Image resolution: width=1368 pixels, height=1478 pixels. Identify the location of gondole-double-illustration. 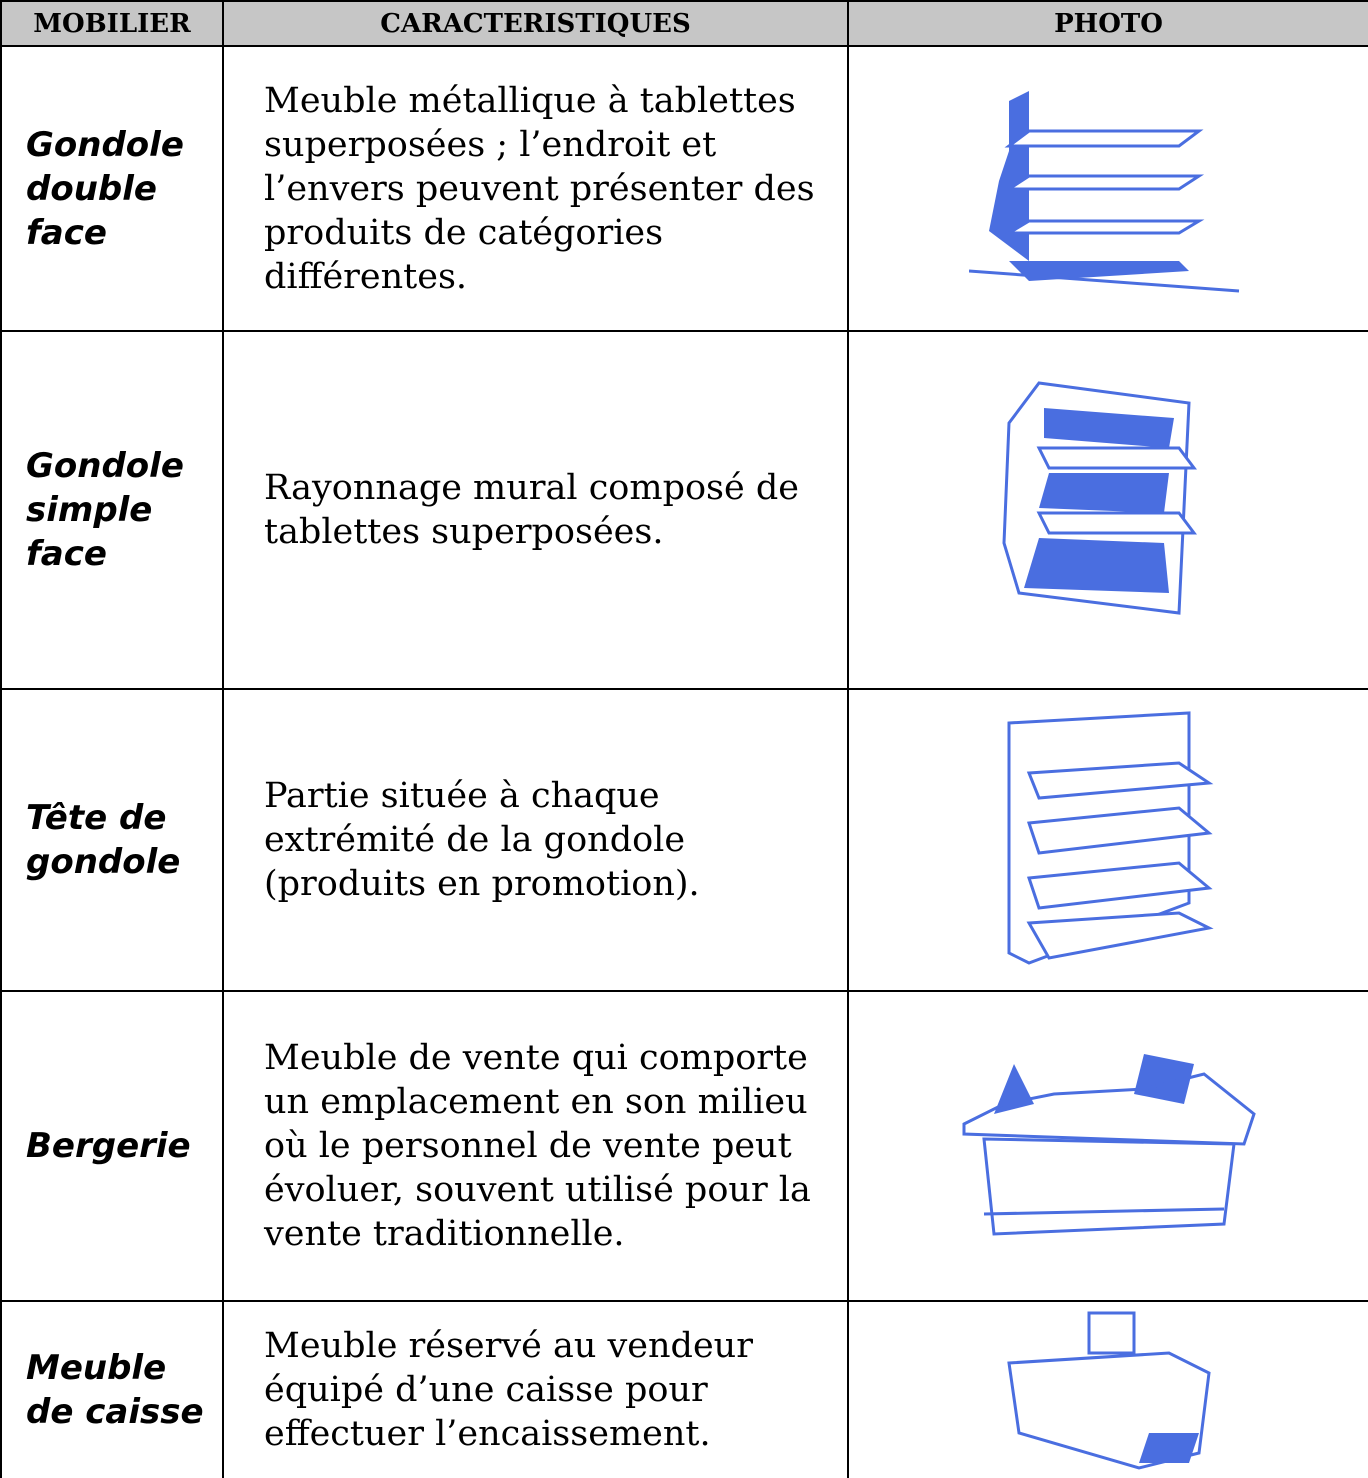
(1103, 192).